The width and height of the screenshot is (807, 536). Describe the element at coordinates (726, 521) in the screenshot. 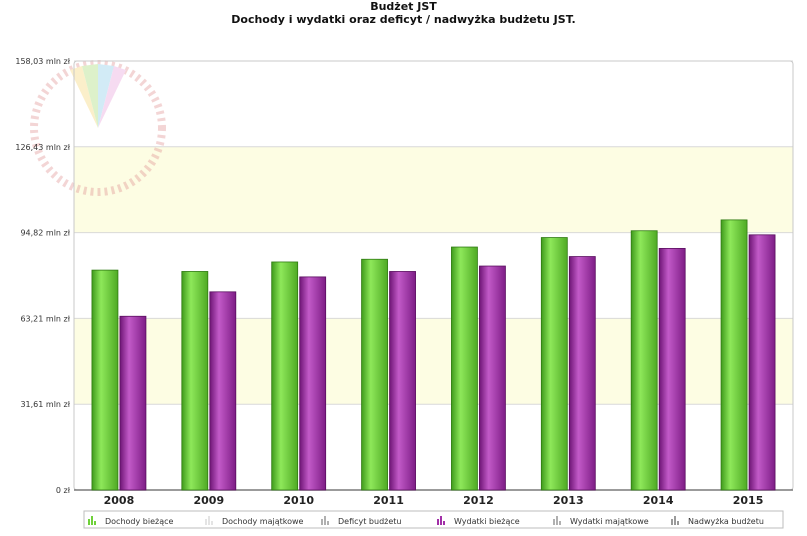

I see `legend-label: Nadwyżka budżetu` at that location.